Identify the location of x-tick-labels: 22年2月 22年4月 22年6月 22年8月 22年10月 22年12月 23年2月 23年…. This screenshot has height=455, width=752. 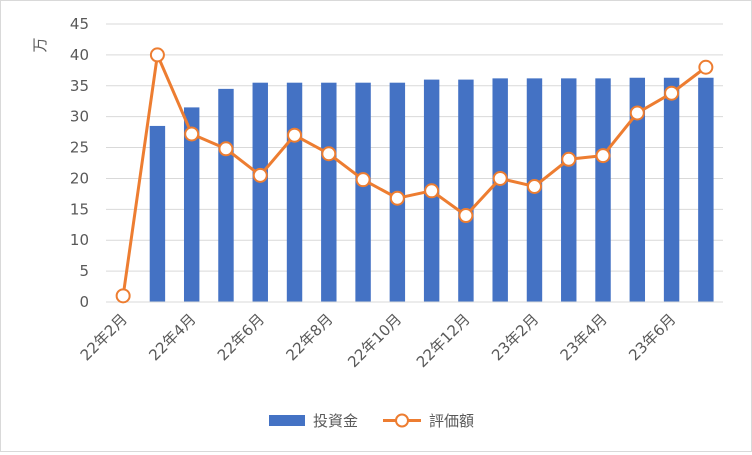
(378, 340).